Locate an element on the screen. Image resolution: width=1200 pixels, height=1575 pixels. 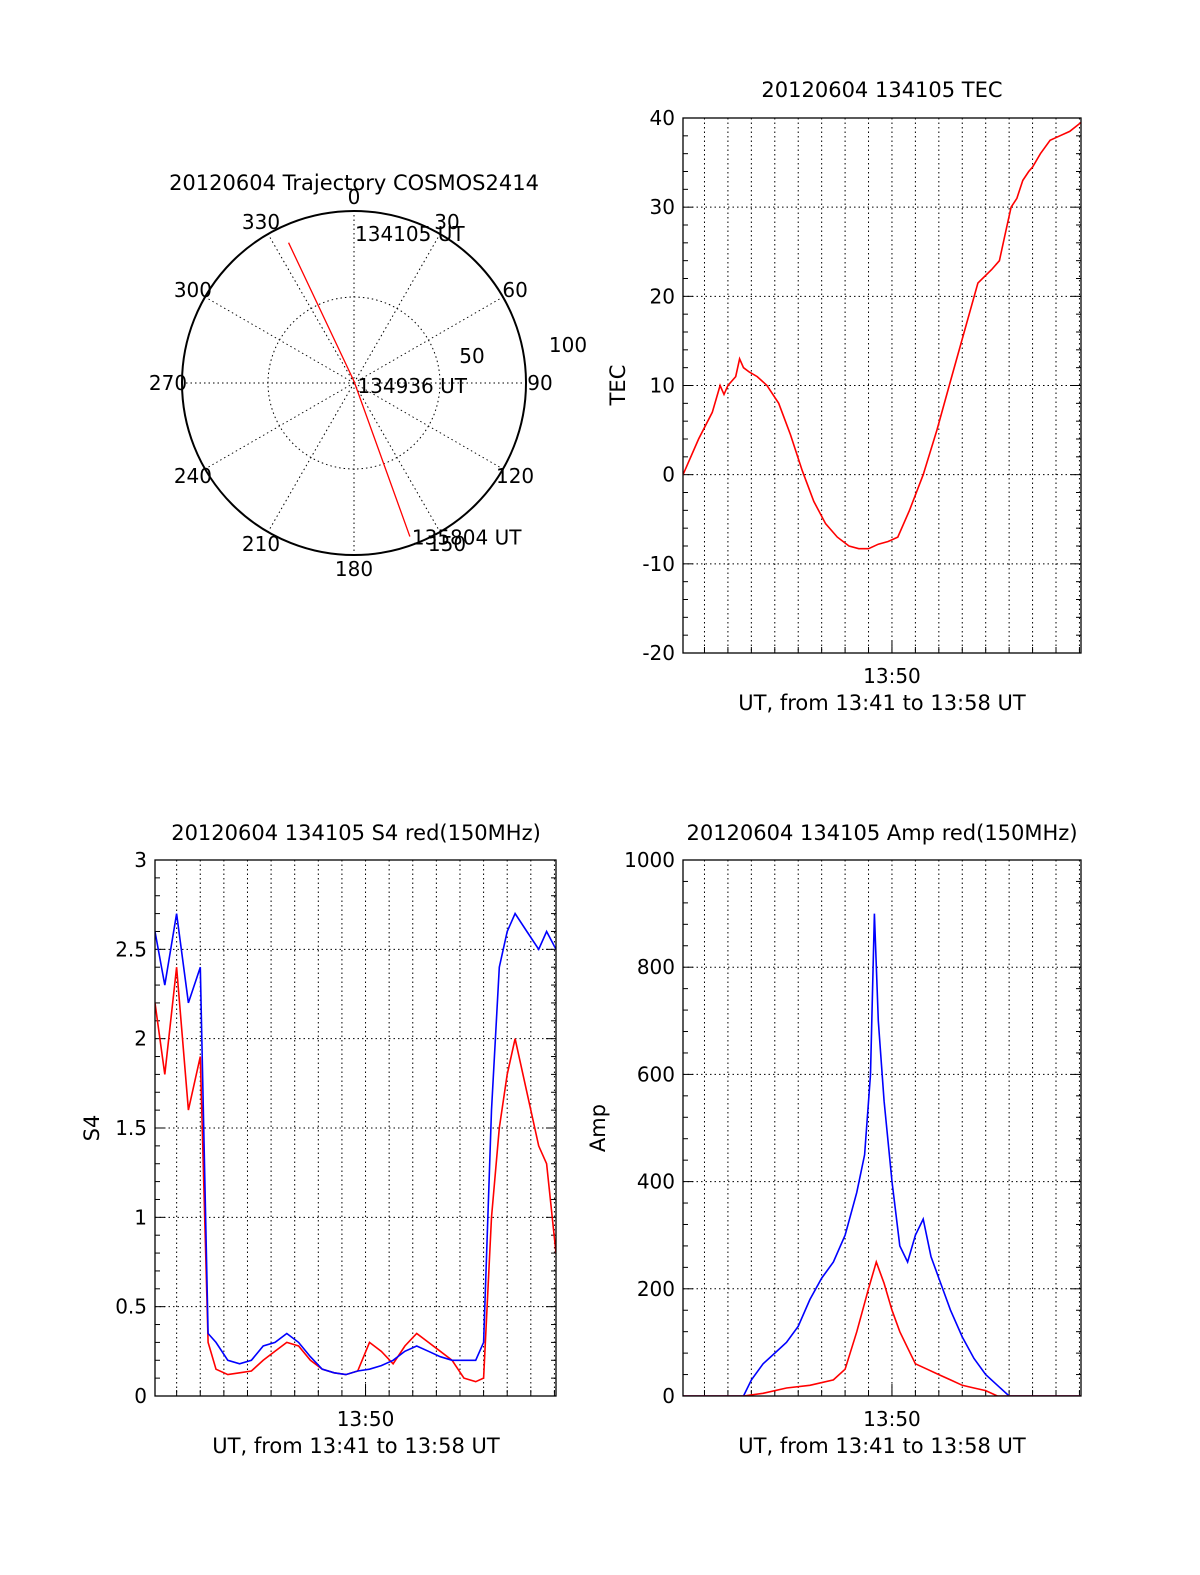
amp-ytick-label: 800 is located at coordinates (656, 967).